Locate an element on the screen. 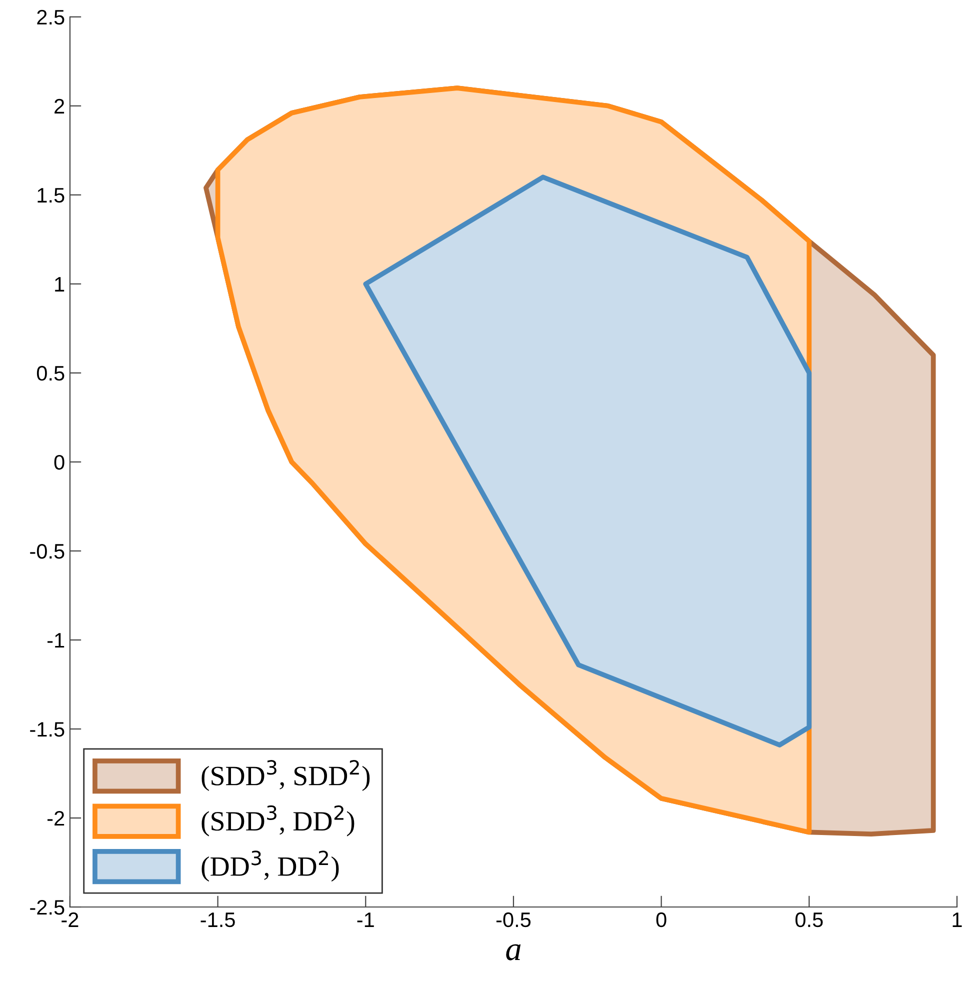  legend-label: (SDD$^{3}$, DD$^{2}$) is located at coordinates (278, 820).